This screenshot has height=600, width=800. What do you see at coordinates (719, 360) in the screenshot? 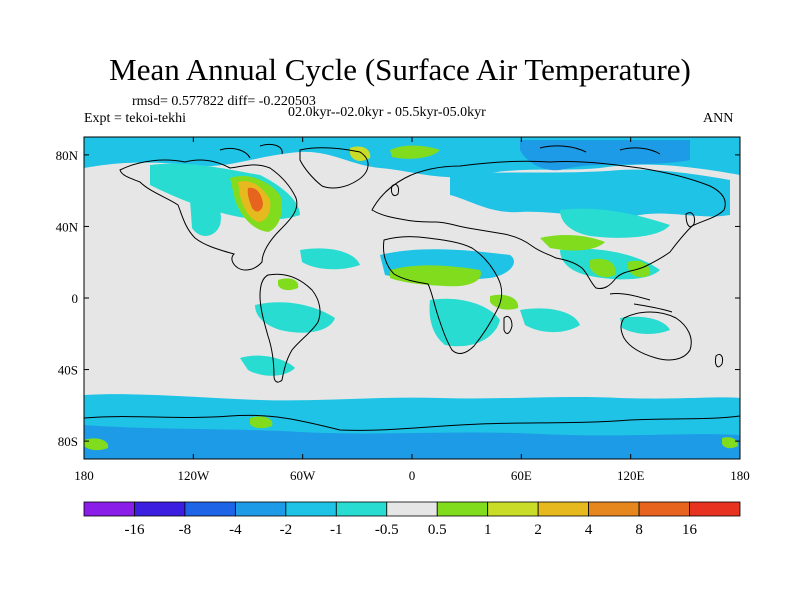
I see `coastline-new-zealand` at bounding box center [719, 360].